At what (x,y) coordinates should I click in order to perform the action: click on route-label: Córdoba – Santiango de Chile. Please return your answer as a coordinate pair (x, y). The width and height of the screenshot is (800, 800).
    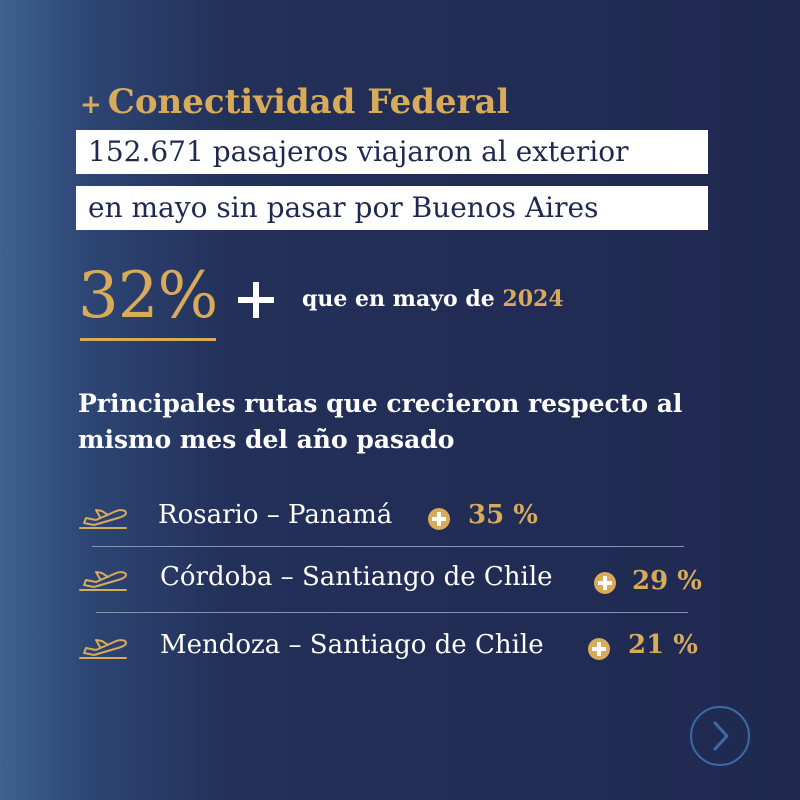
    Looking at the image, I should click on (356, 577).